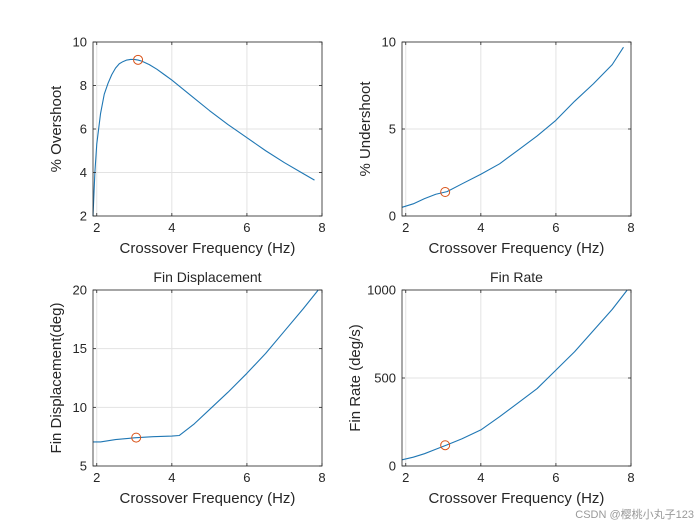 This screenshot has width=700, height=525. What do you see at coordinates (207, 277) in the screenshot?
I see `fin-displacement-title: Fin Displacement` at bounding box center [207, 277].